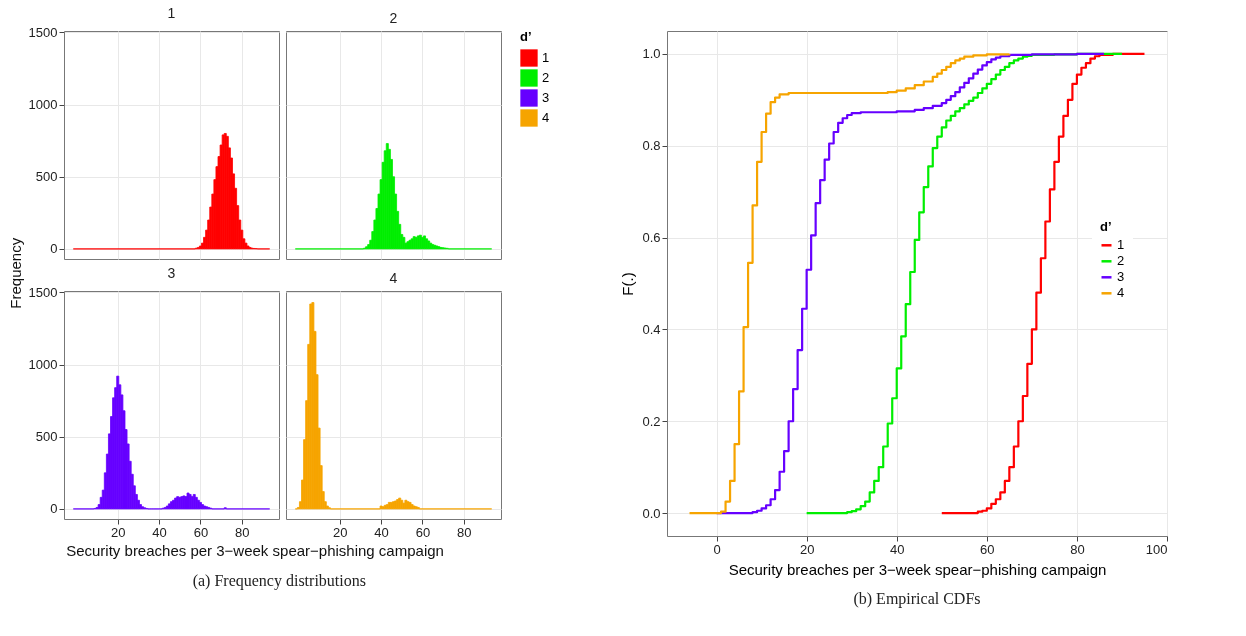 This screenshot has height=636, width=1246. I want to click on y-tick-label: 0.2, so click(651, 421).